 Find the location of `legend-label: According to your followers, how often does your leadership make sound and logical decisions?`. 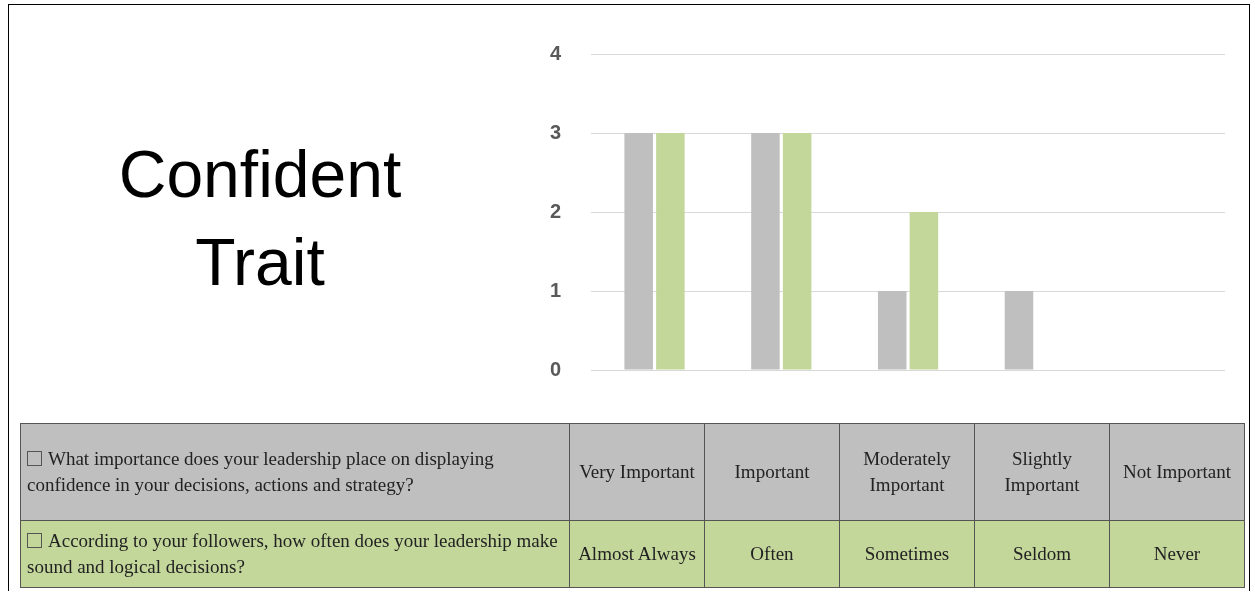

legend-label: According to your followers, how often does your leadership make sound and logical decisions? is located at coordinates (292, 553).